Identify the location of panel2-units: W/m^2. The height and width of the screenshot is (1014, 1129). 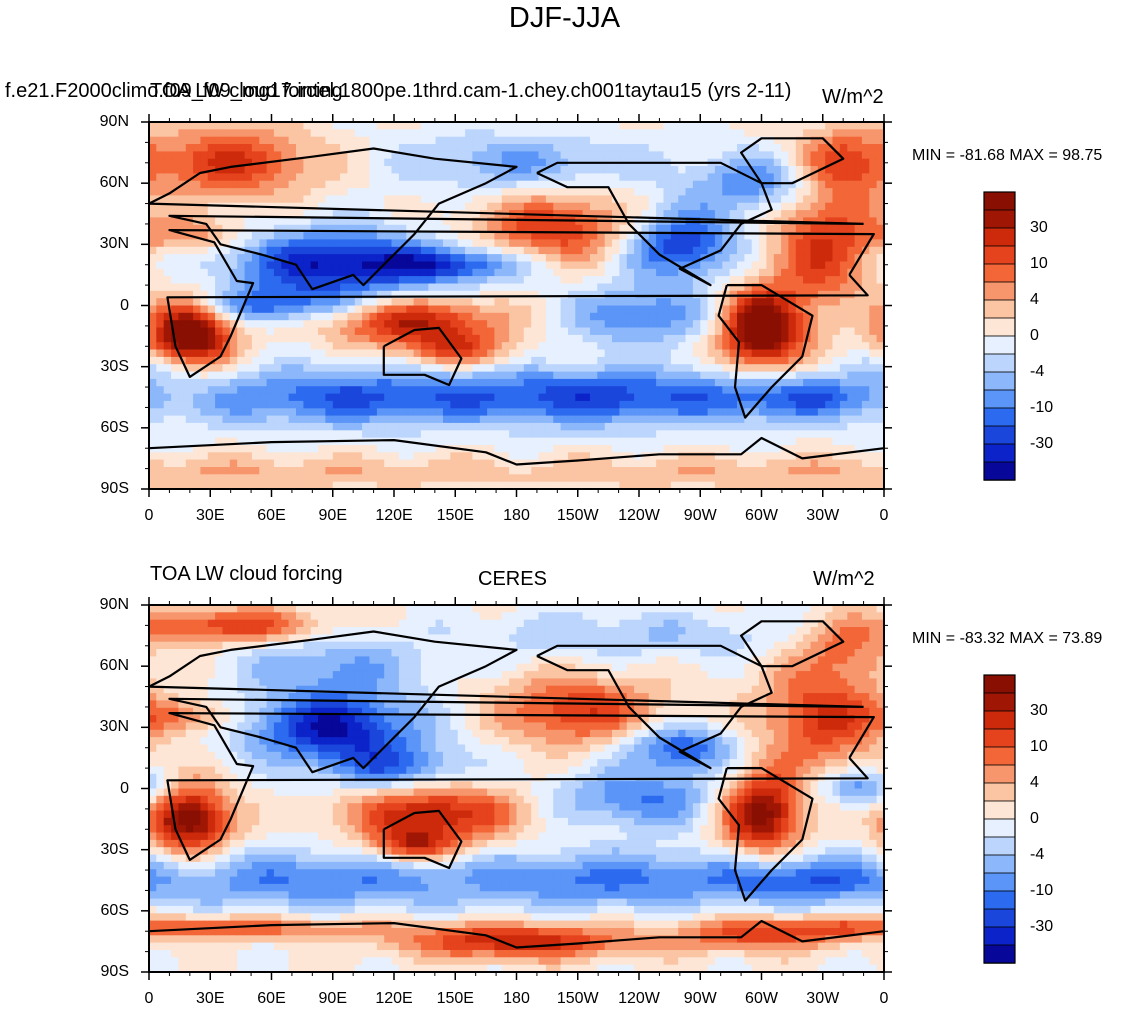
(844, 579).